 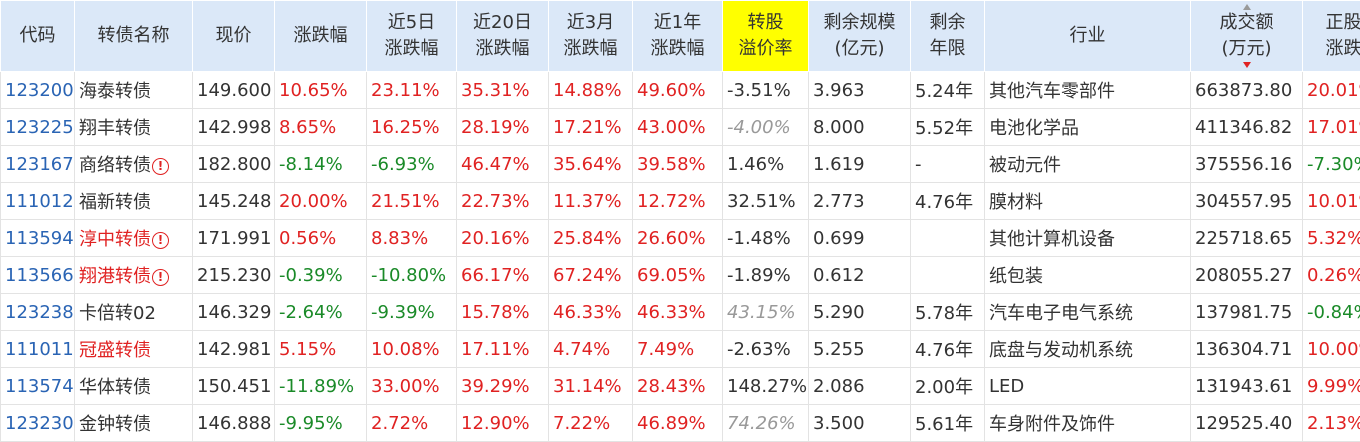 What do you see at coordinates (503, 423) in the screenshot?
I see `change-20d-cell: 12.90%` at bounding box center [503, 423].